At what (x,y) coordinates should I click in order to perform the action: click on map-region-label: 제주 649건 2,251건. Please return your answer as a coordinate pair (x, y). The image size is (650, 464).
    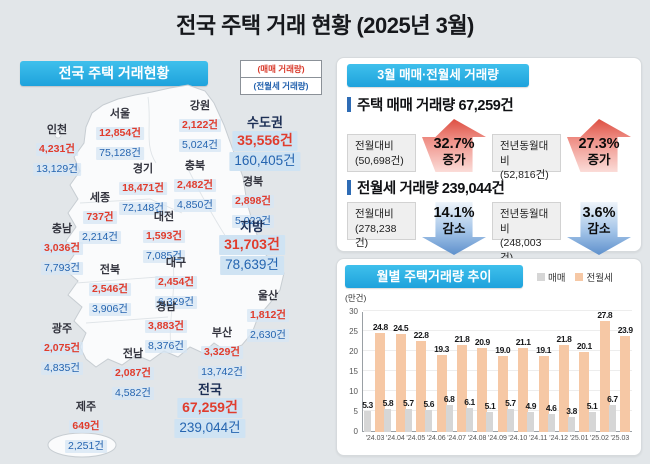
    Looking at the image, I should click on (86, 428).